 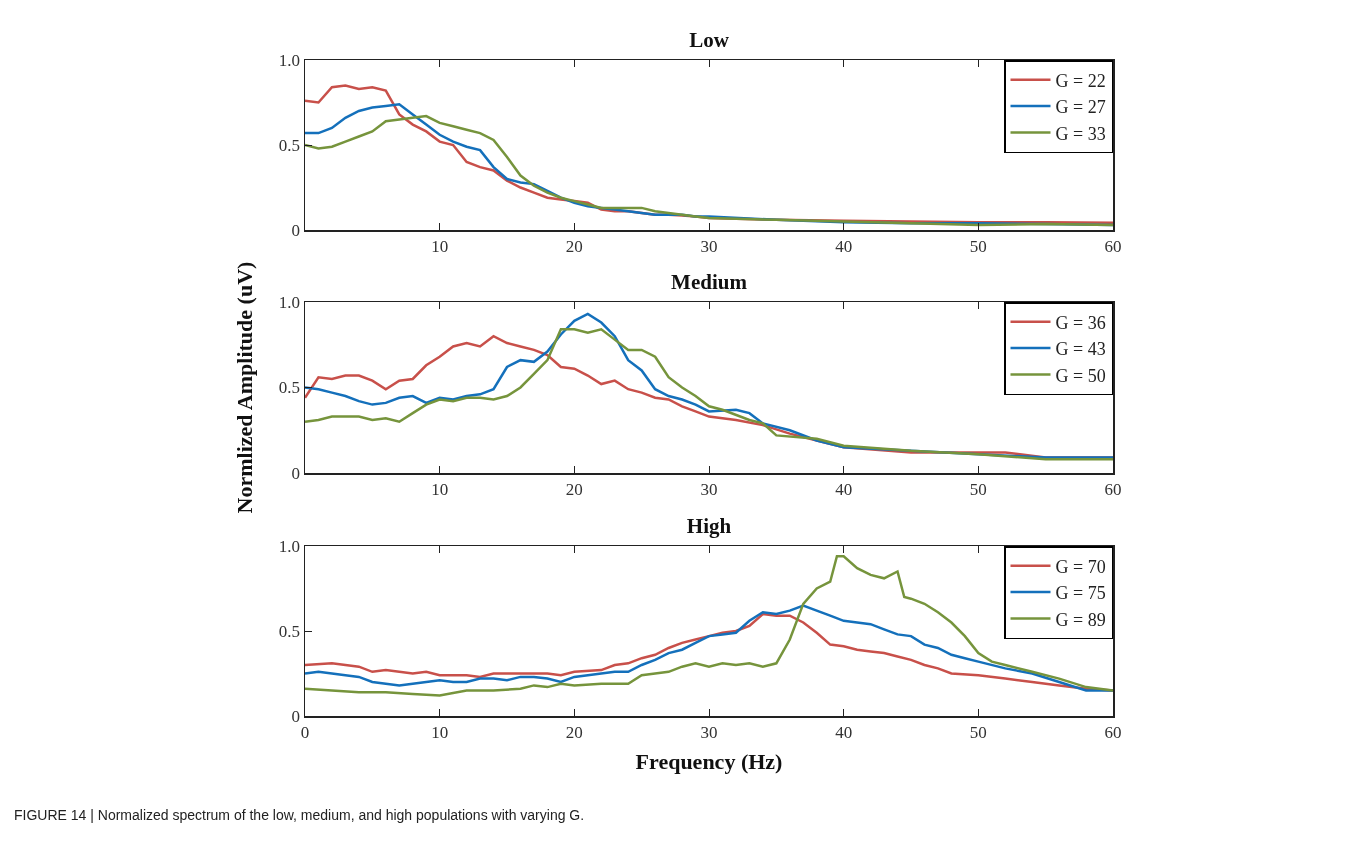 What do you see at coordinates (709, 526) in the screenshot?
I see `chart-title: High` at bounding box center [709, 526].